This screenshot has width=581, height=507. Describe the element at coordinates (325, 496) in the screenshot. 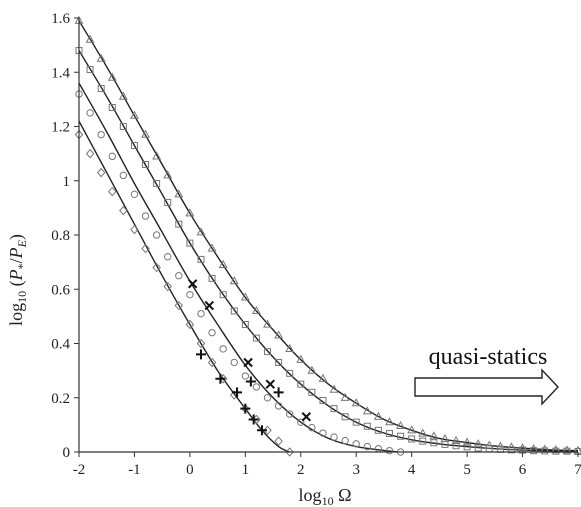

I see `x-axis-label: log10 Ω` at that location.